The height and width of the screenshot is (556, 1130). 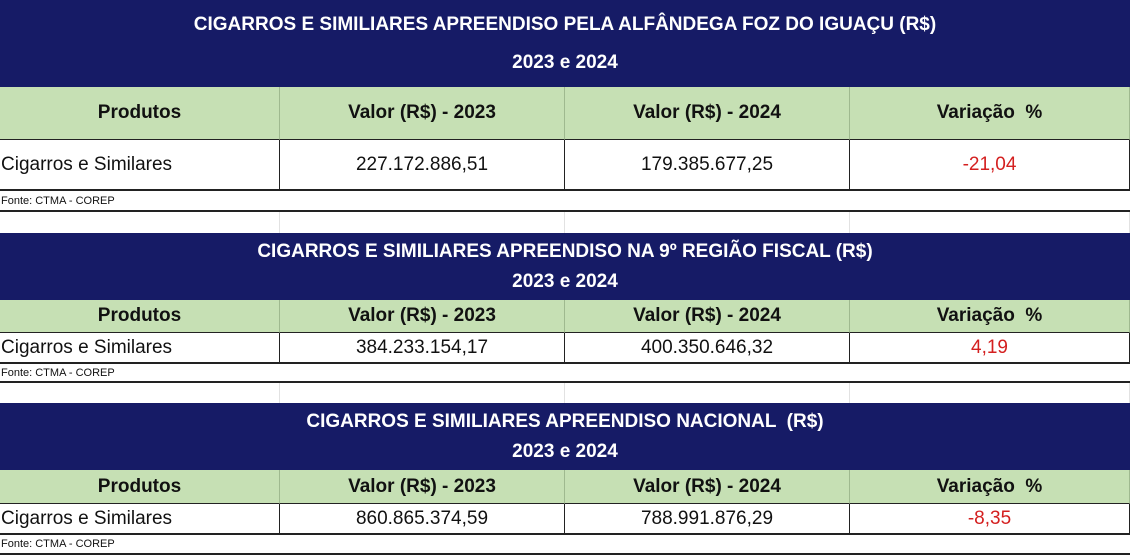 What do you see at coordinates (990, 348) in the screenshot?
I see `value-cell: 4,19` at bounding box center [990, 348].